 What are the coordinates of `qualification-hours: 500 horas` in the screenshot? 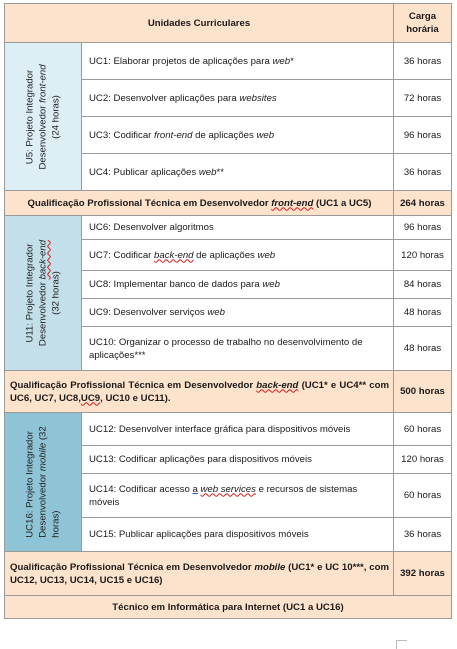 It's located at (422, 391).